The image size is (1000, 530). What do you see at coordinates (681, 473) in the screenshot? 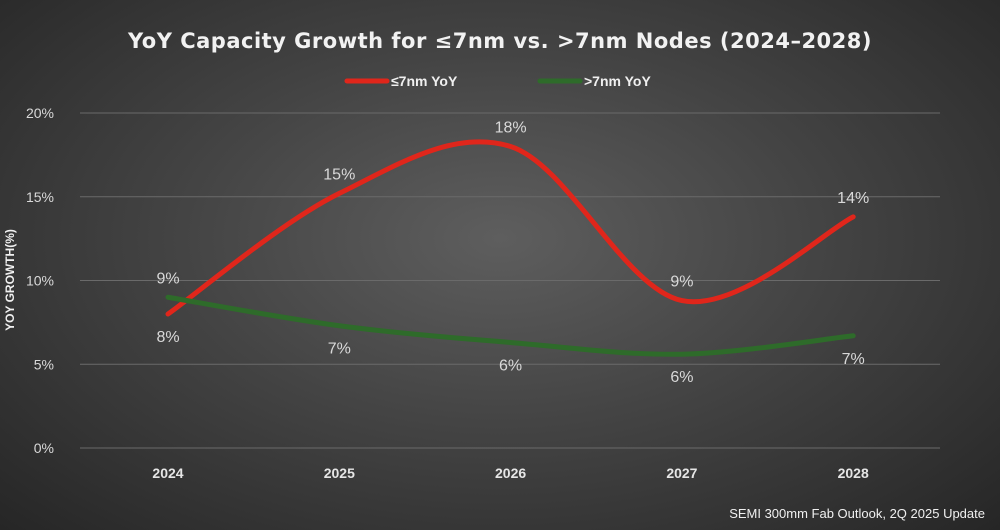
I see `x-tick-label: 2027` at bounding box center [681, 473].